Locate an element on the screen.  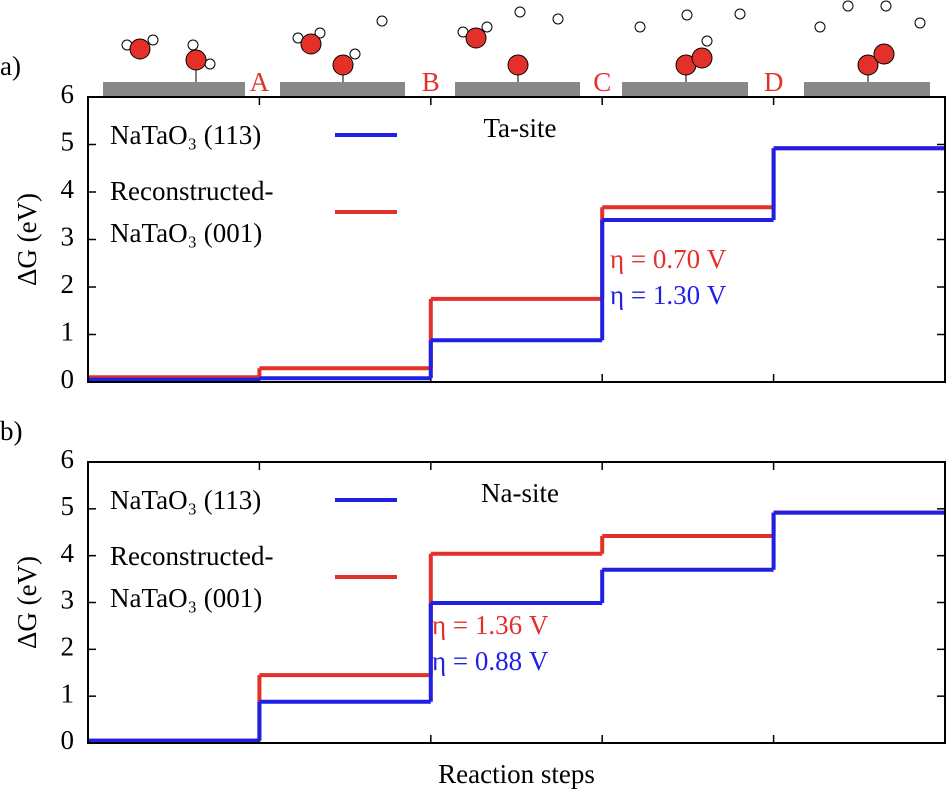
annotation: η = 1.30 V is located at coordinates (668, 295).